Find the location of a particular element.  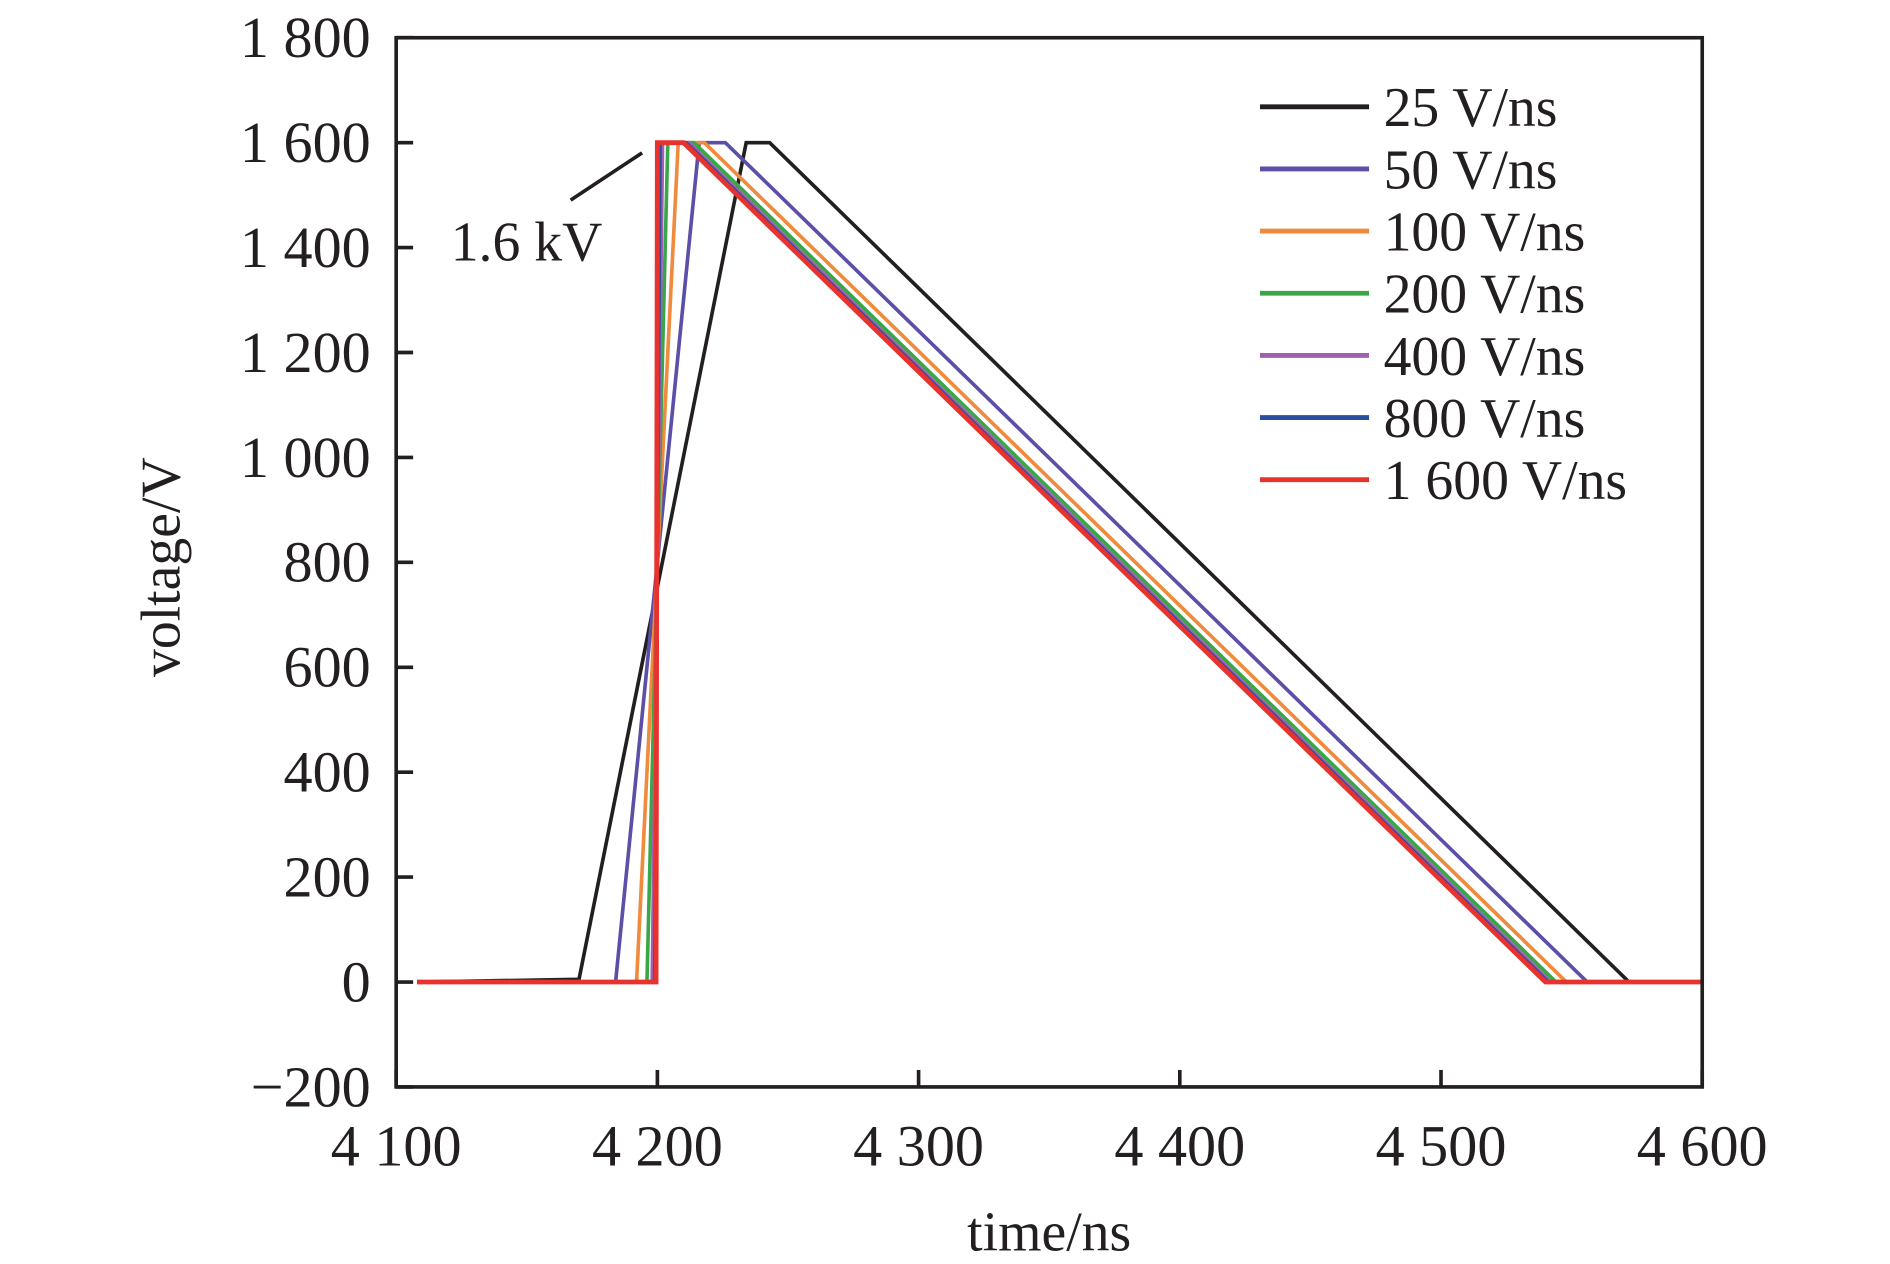

y-tick-label: 1 000 is located at coordinates (305, 457).